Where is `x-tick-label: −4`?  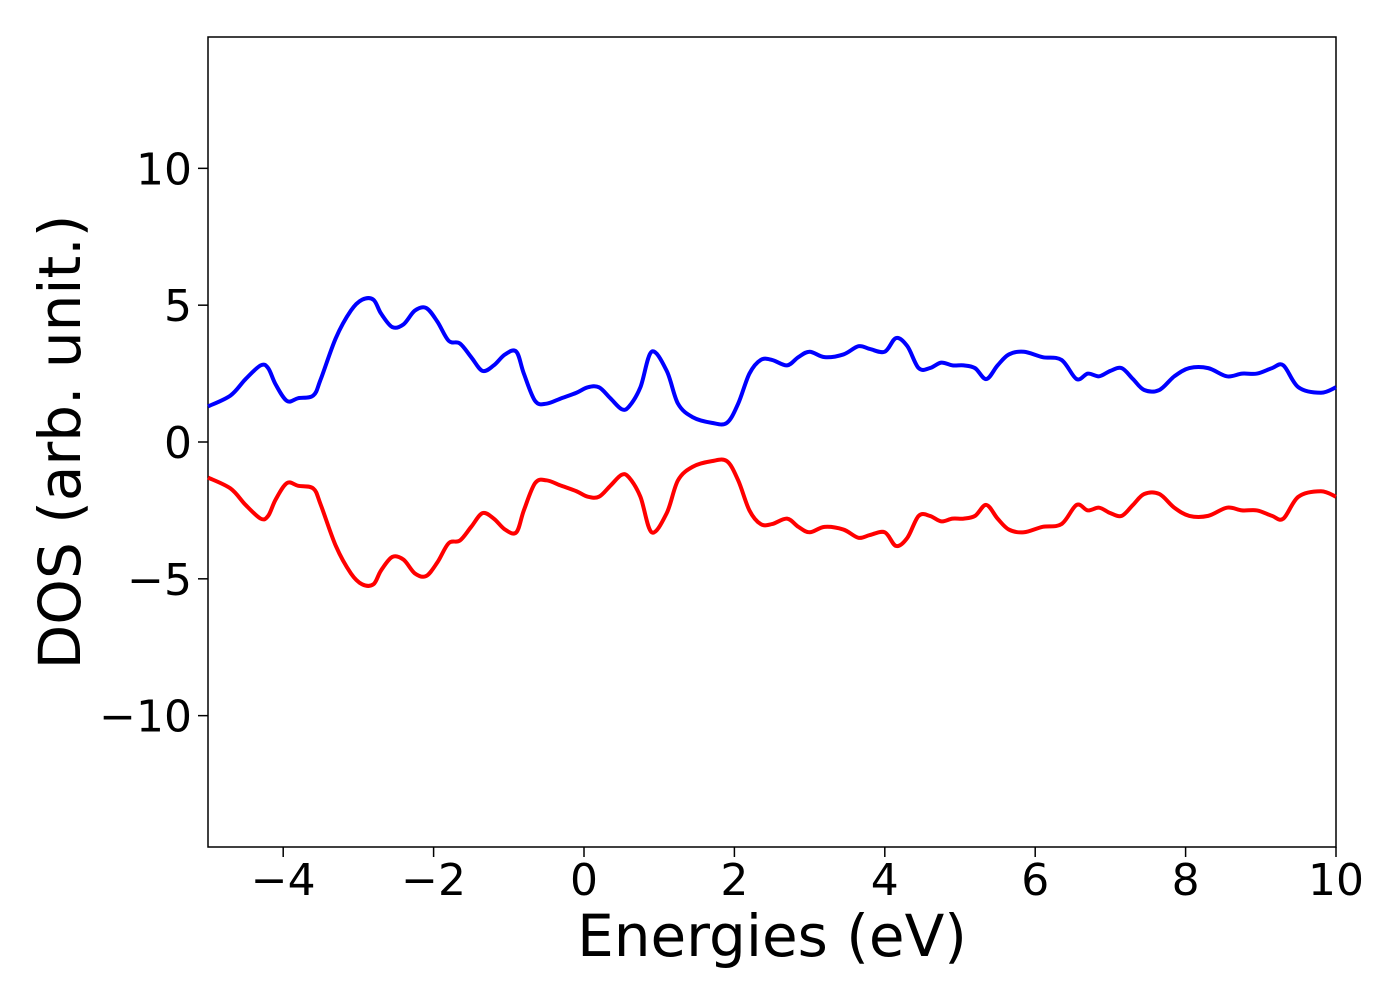
x-tick-label: −4 is located at coordinates (283, 880).